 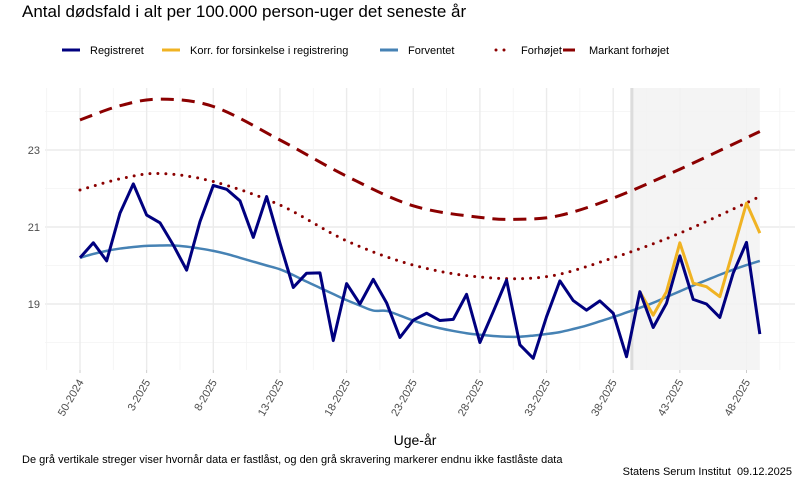 What do you see at coordinates (671, 398) in the screenshot?
I see `x-tick-label: 43-2025` at bounding box center [671, 398].